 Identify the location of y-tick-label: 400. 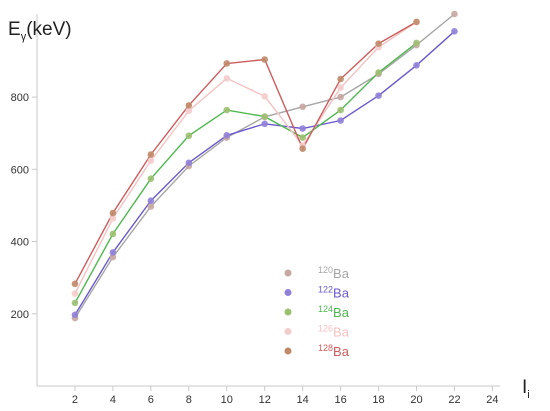
(20, 243).